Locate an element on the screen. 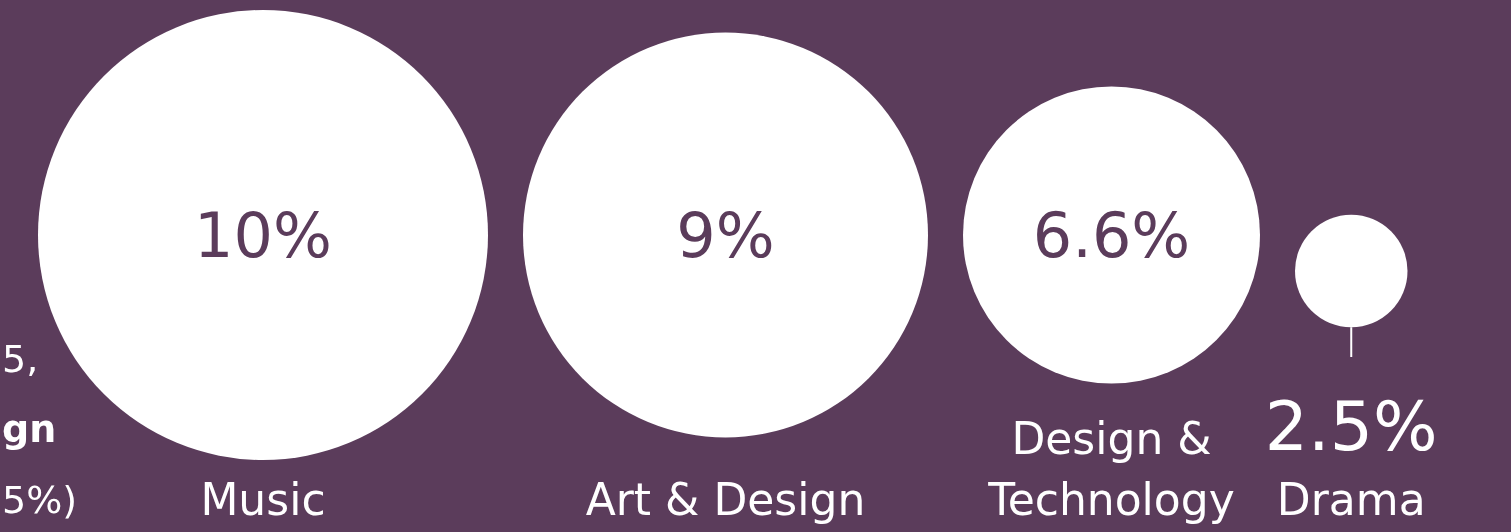  data-label: 2.5% is located at coordinates (1351, 426).